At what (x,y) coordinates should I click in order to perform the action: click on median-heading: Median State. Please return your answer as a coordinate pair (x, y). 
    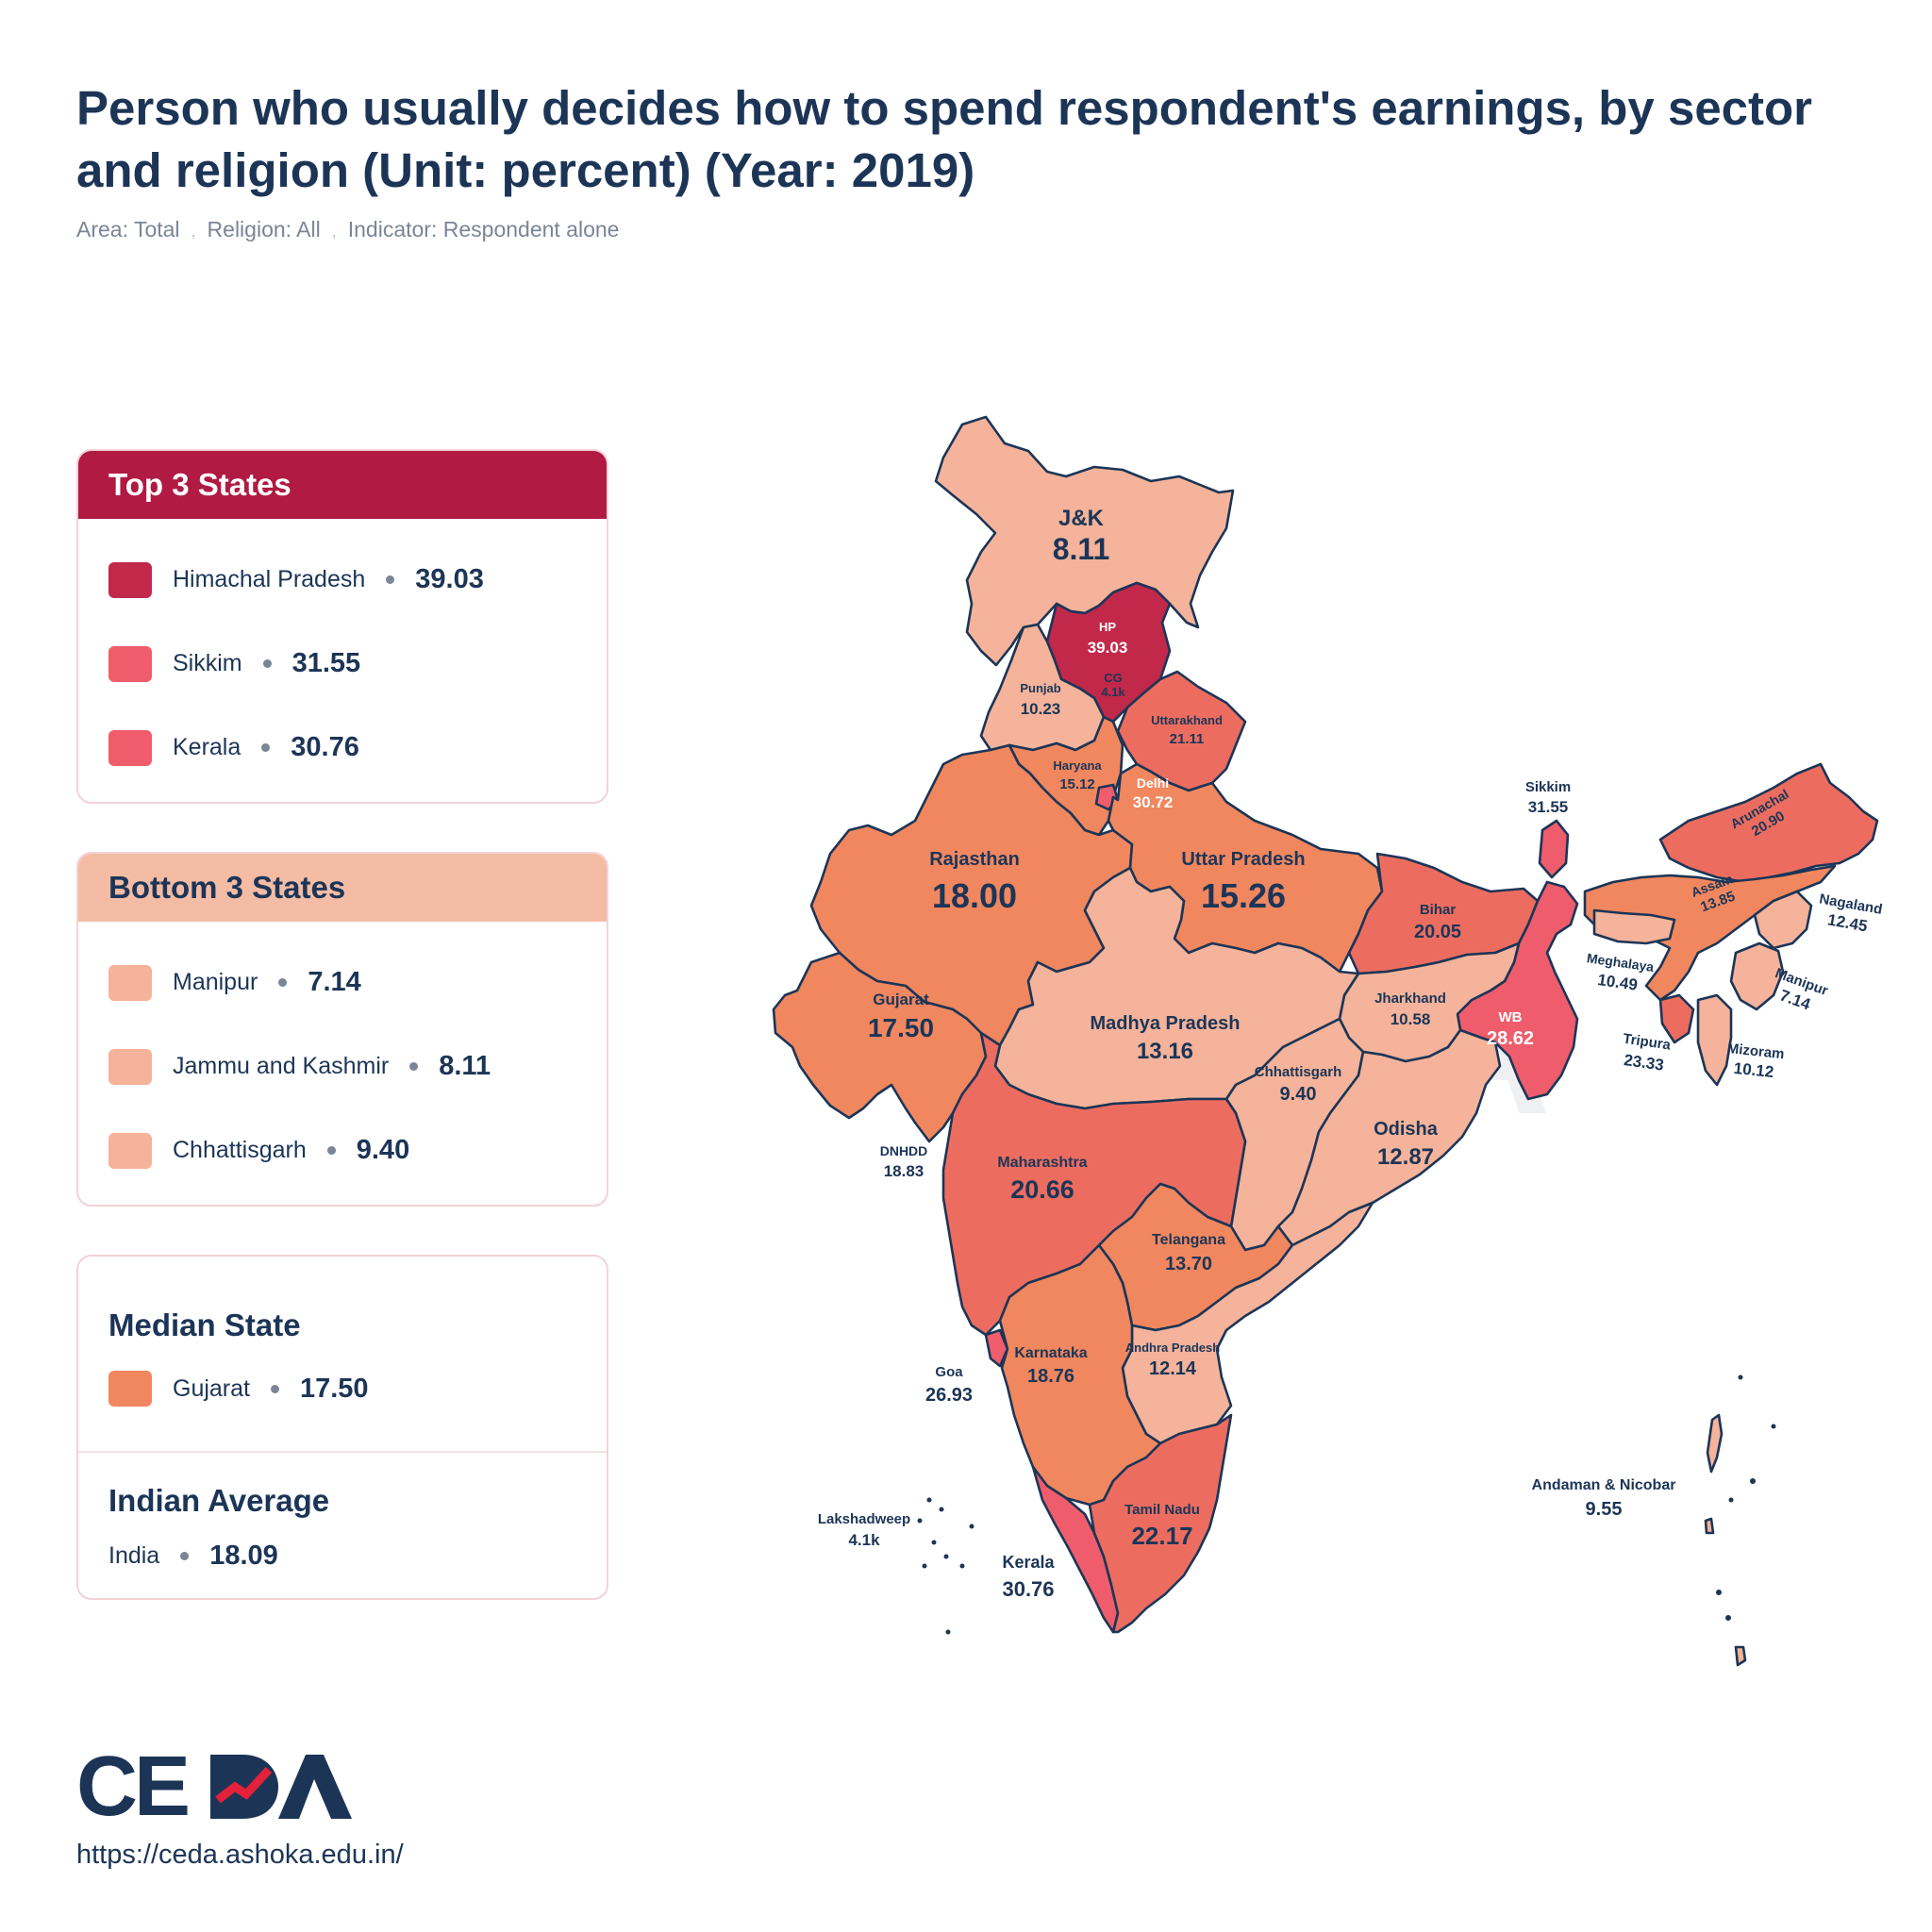
    Looking at the image, I should click on (342, 1302).